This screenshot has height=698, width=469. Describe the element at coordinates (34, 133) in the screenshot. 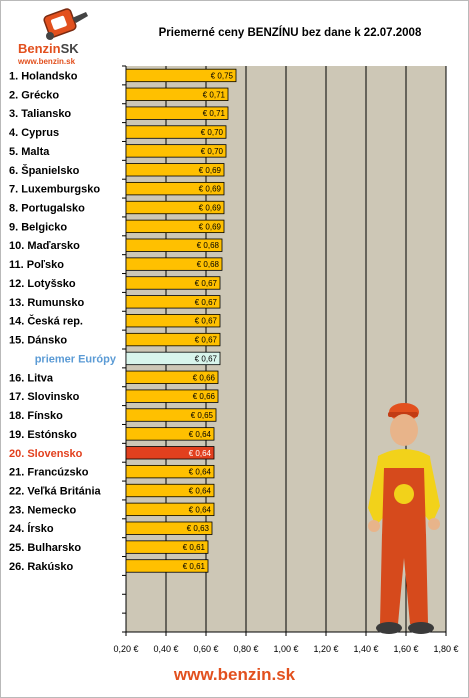

I see `category-label: 4. Cyprus` at that location.